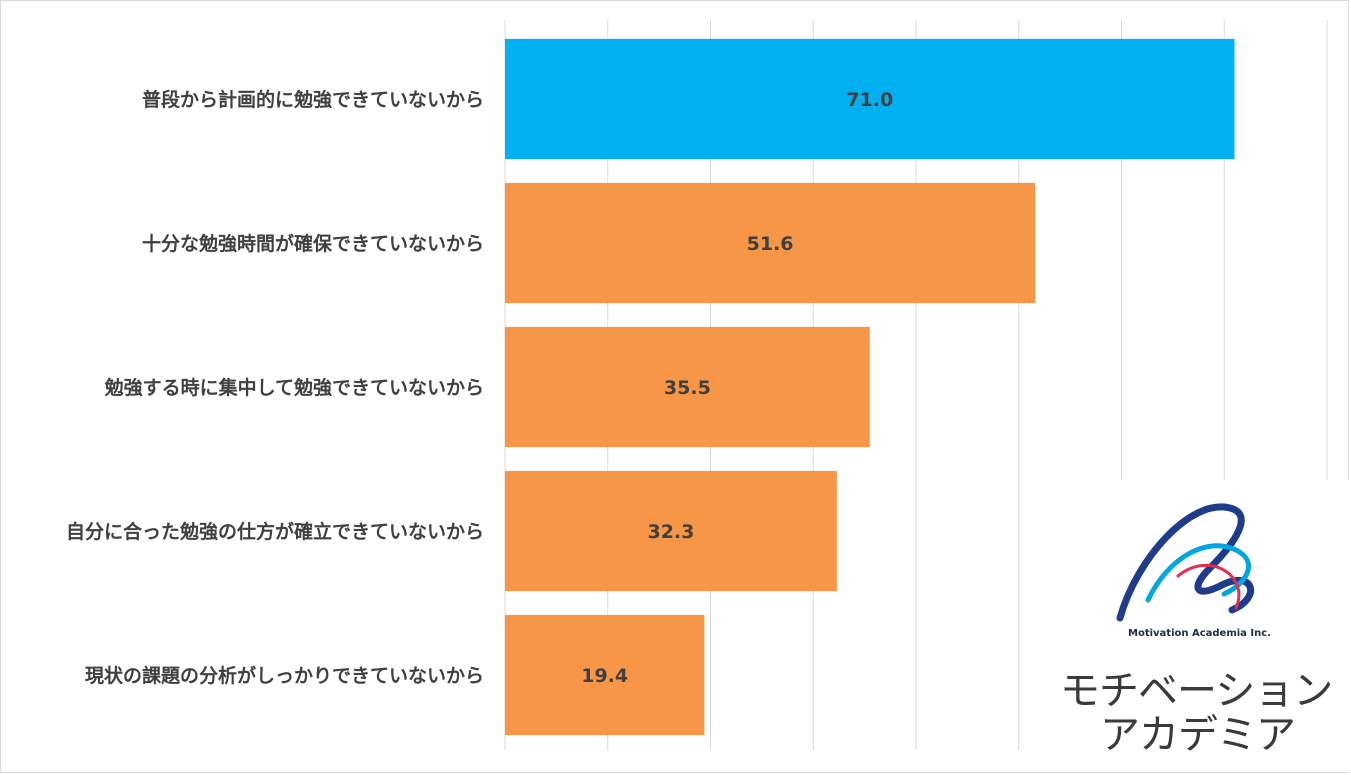 The image size is (1351, 775). Describe the element at coordinates (294, 387) in the screenshot. I see `category-label: 勉強する時に集中して勉強できていないから` at that location.